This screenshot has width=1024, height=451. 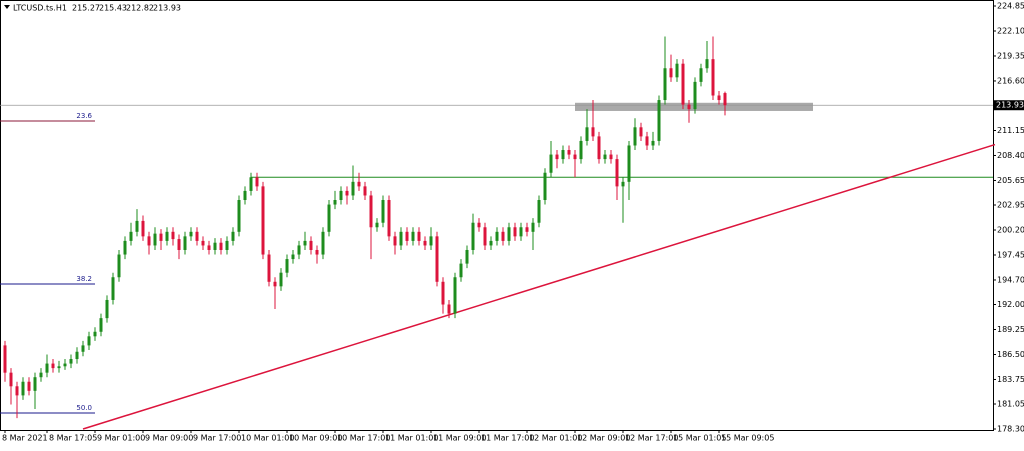 I want to click on y-tick-label: 219.35, so click(x=1010, y=55).